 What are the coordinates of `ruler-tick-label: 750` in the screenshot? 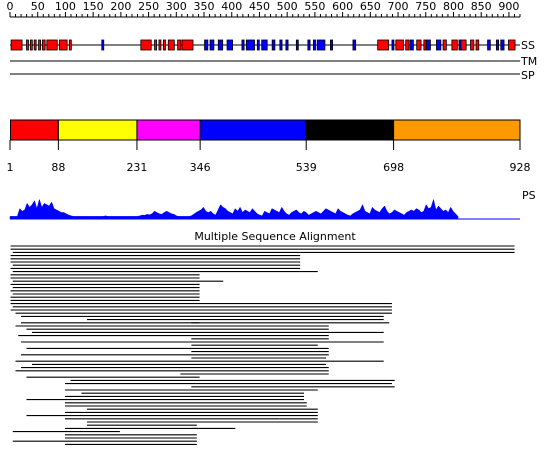 It's located at (425, 6).